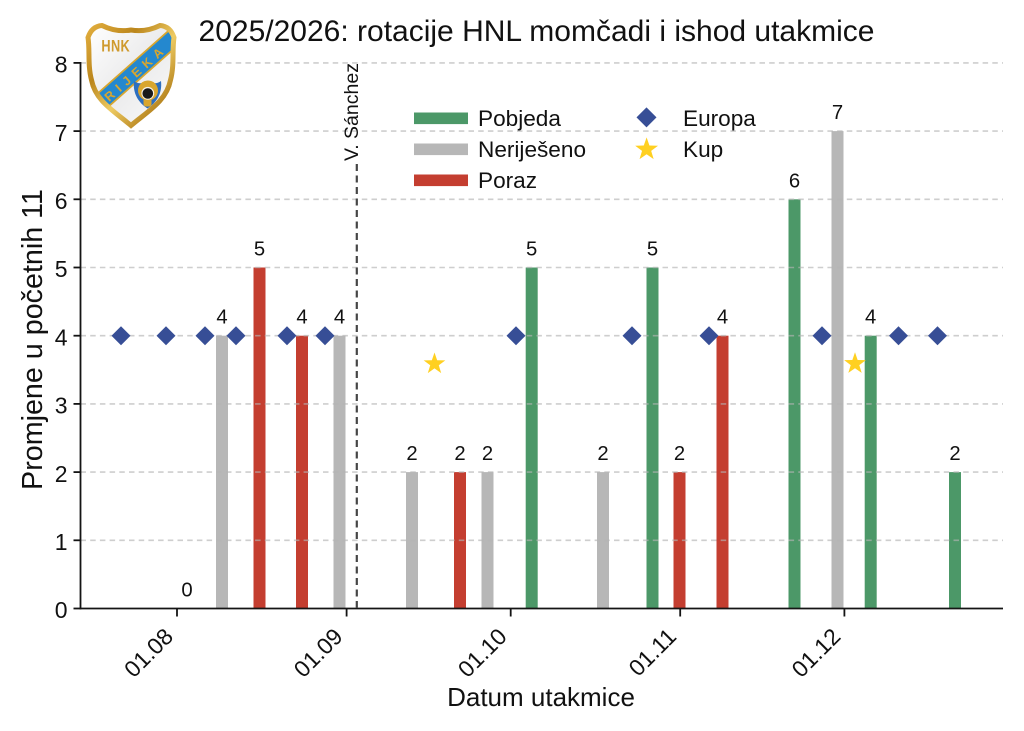 This screenshot has width=1024, height=731. What do you see at coordinates (532, 149) in the screenshot?
I see `svg-text: Neriješeno` at bounding box center [532, 149].